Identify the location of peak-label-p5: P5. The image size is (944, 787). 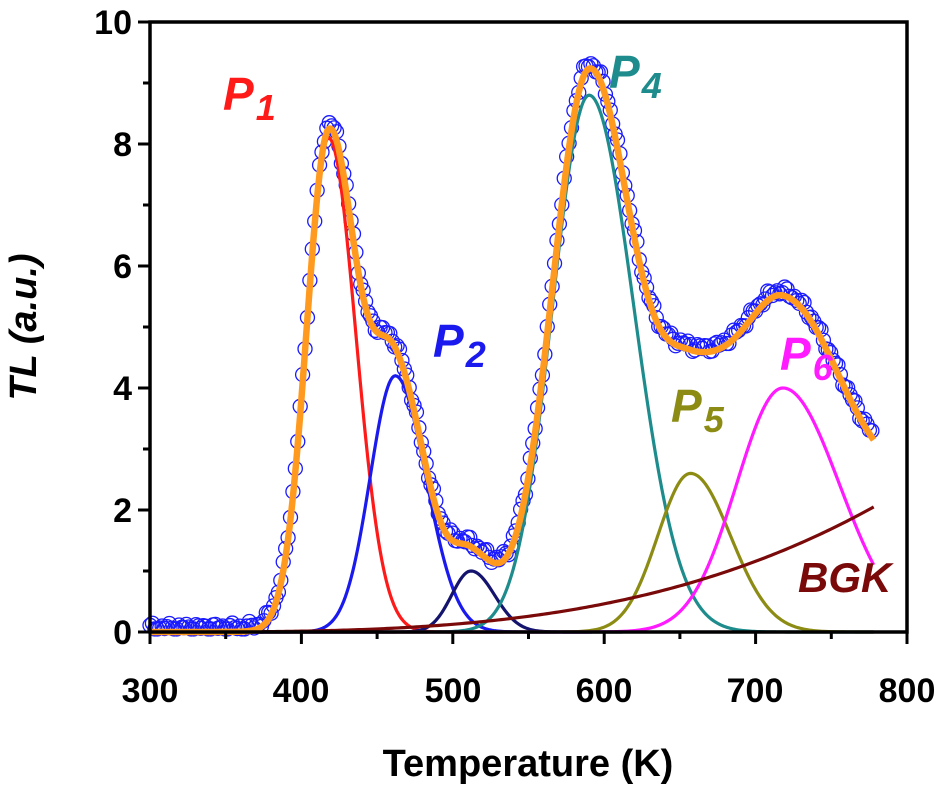
(698, 410).